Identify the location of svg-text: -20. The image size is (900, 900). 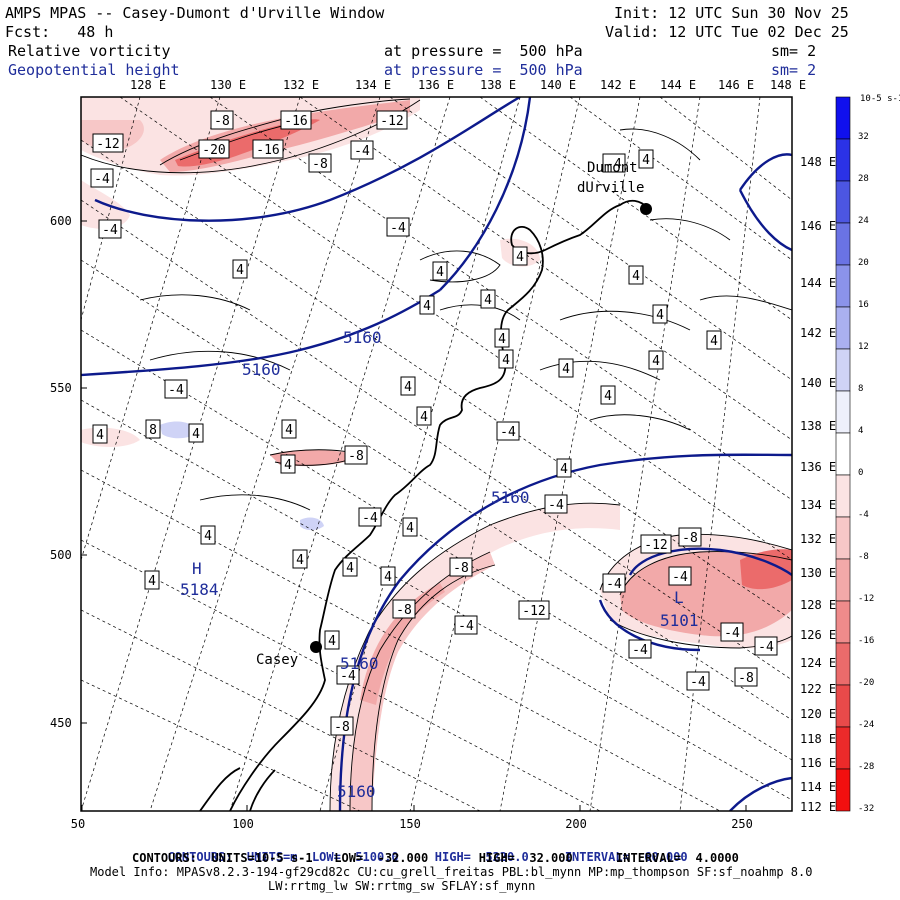
(213, 150).